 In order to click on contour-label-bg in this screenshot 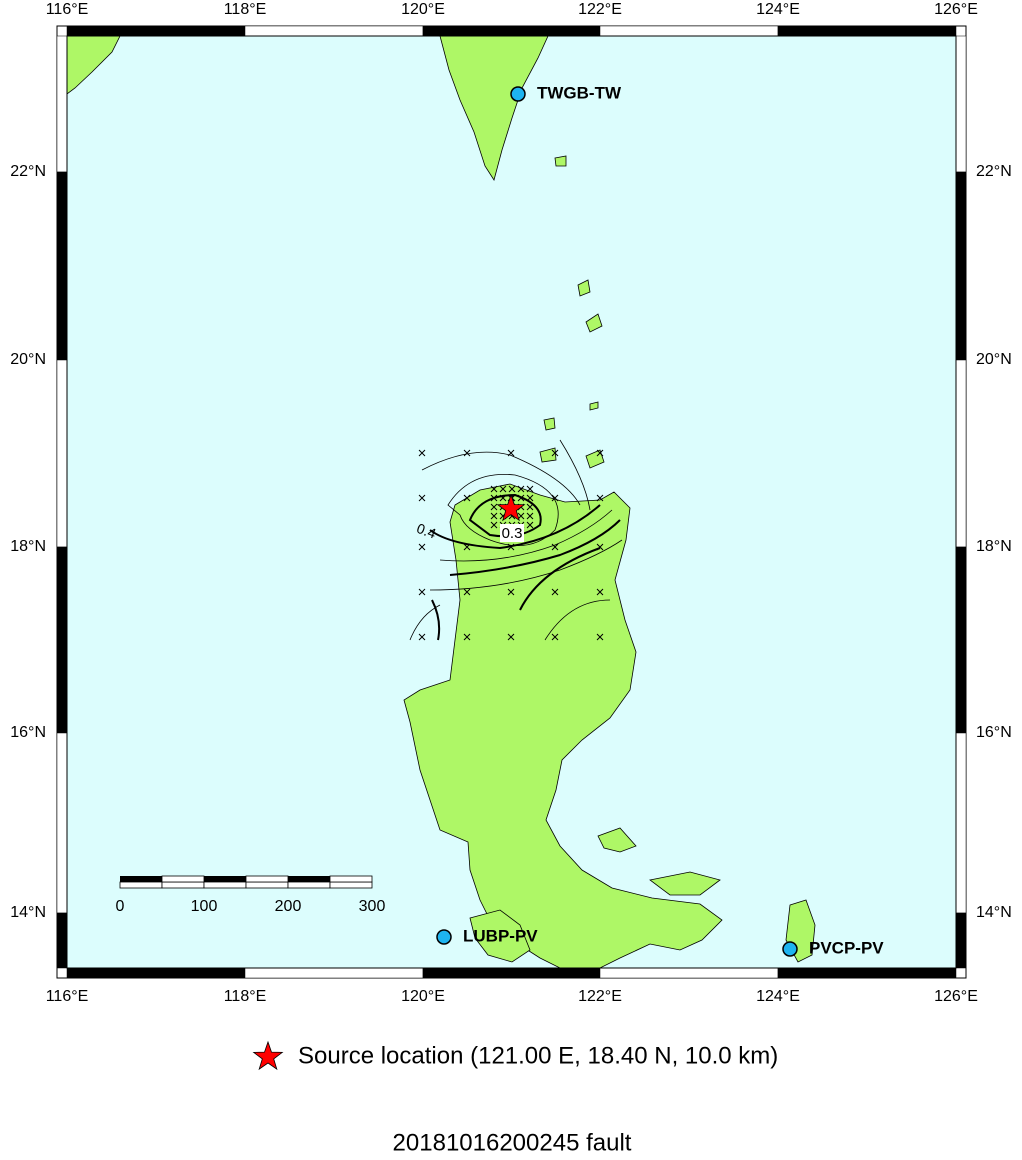, I will do `click(512, 533)`.